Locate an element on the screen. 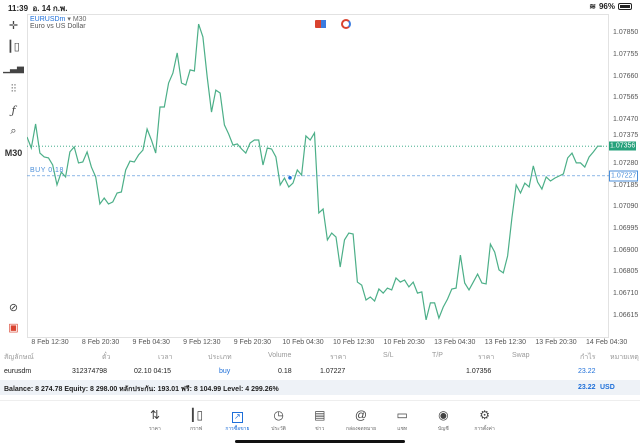 The height and width of the screenshot is (447, 640). chart-icon: ┃▯ is located at coordinates (196, 415).